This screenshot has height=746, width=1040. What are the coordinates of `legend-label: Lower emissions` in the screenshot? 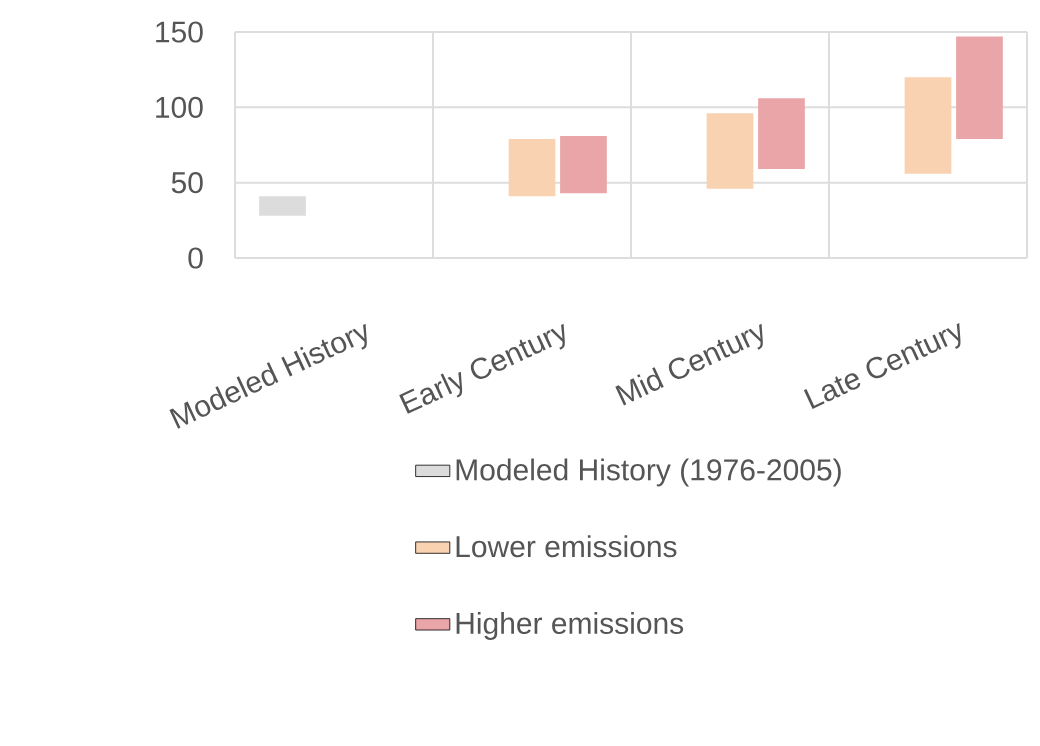 It's located at (566, 546).